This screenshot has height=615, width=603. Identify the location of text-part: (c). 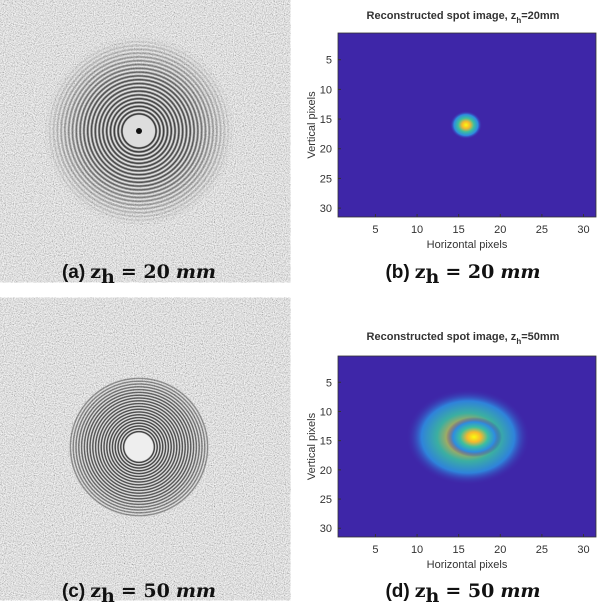
(73, 591).